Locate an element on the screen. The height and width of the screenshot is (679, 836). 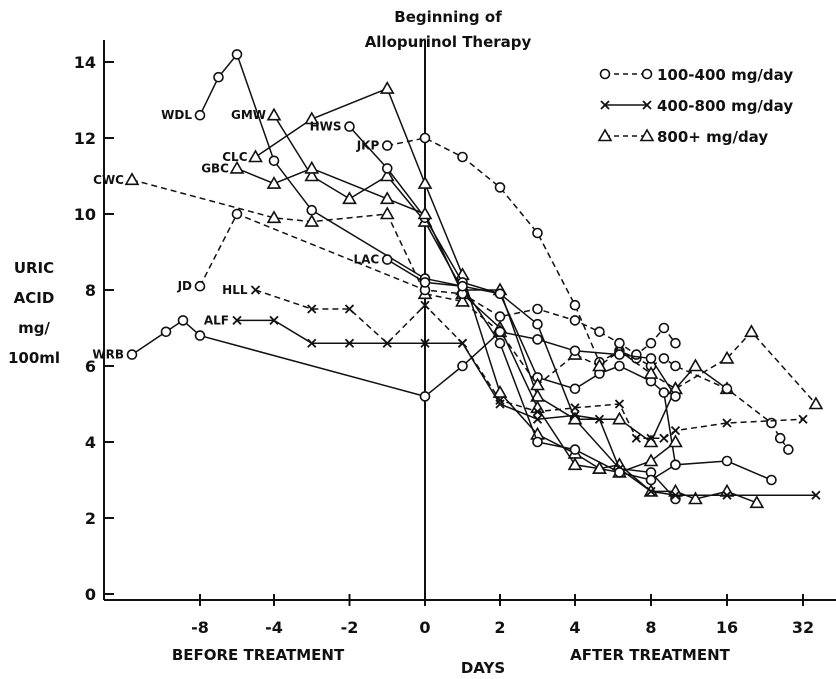
x-tick-label: 0 is located at coordinates (424, 627).